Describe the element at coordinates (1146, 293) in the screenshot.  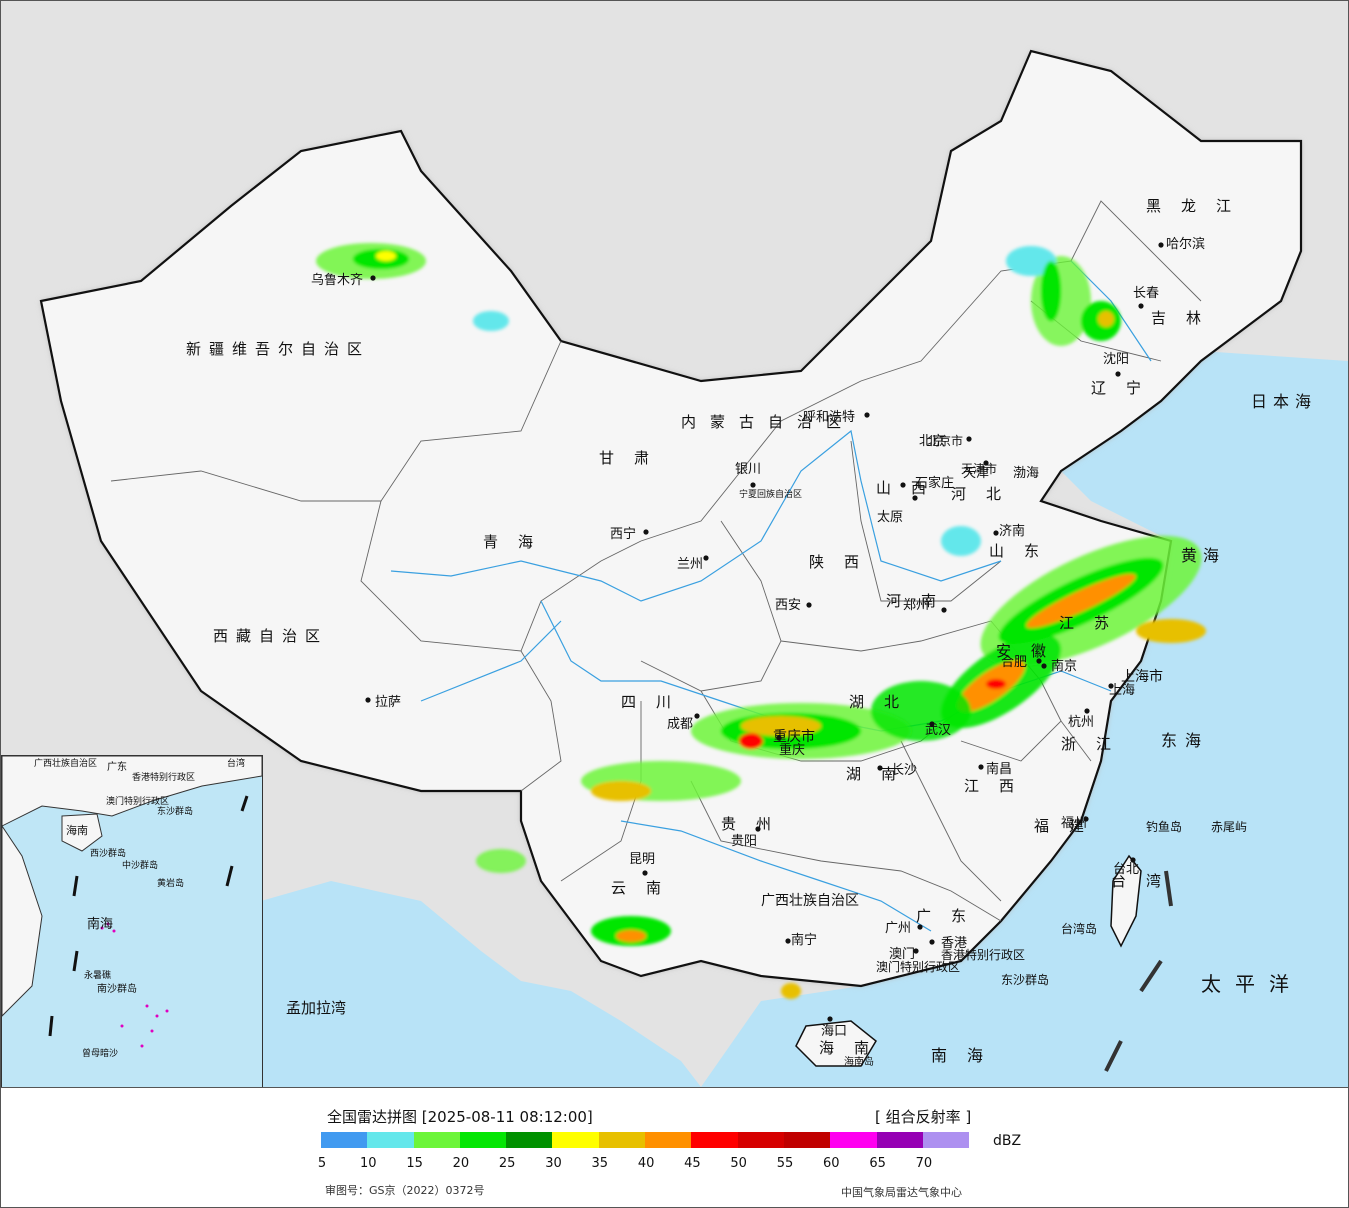
I see `city-label: 长春` at that location.